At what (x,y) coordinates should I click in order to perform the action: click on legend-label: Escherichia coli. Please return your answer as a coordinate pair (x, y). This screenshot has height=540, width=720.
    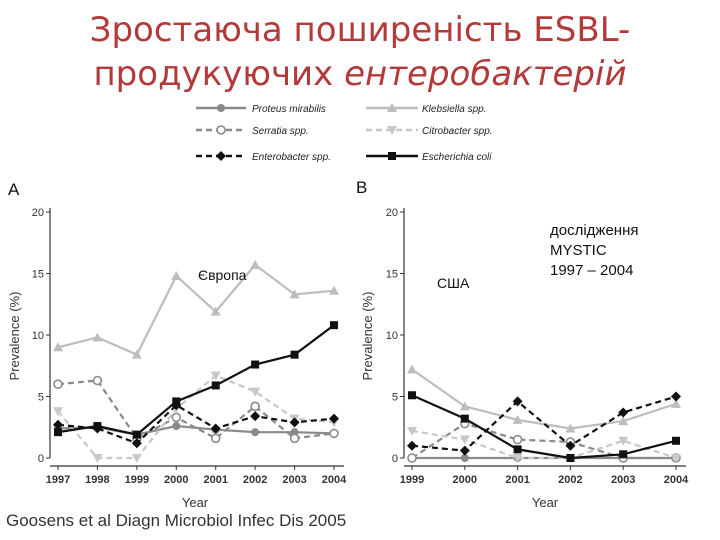
    Looking at the image, I should click on (457, 157).